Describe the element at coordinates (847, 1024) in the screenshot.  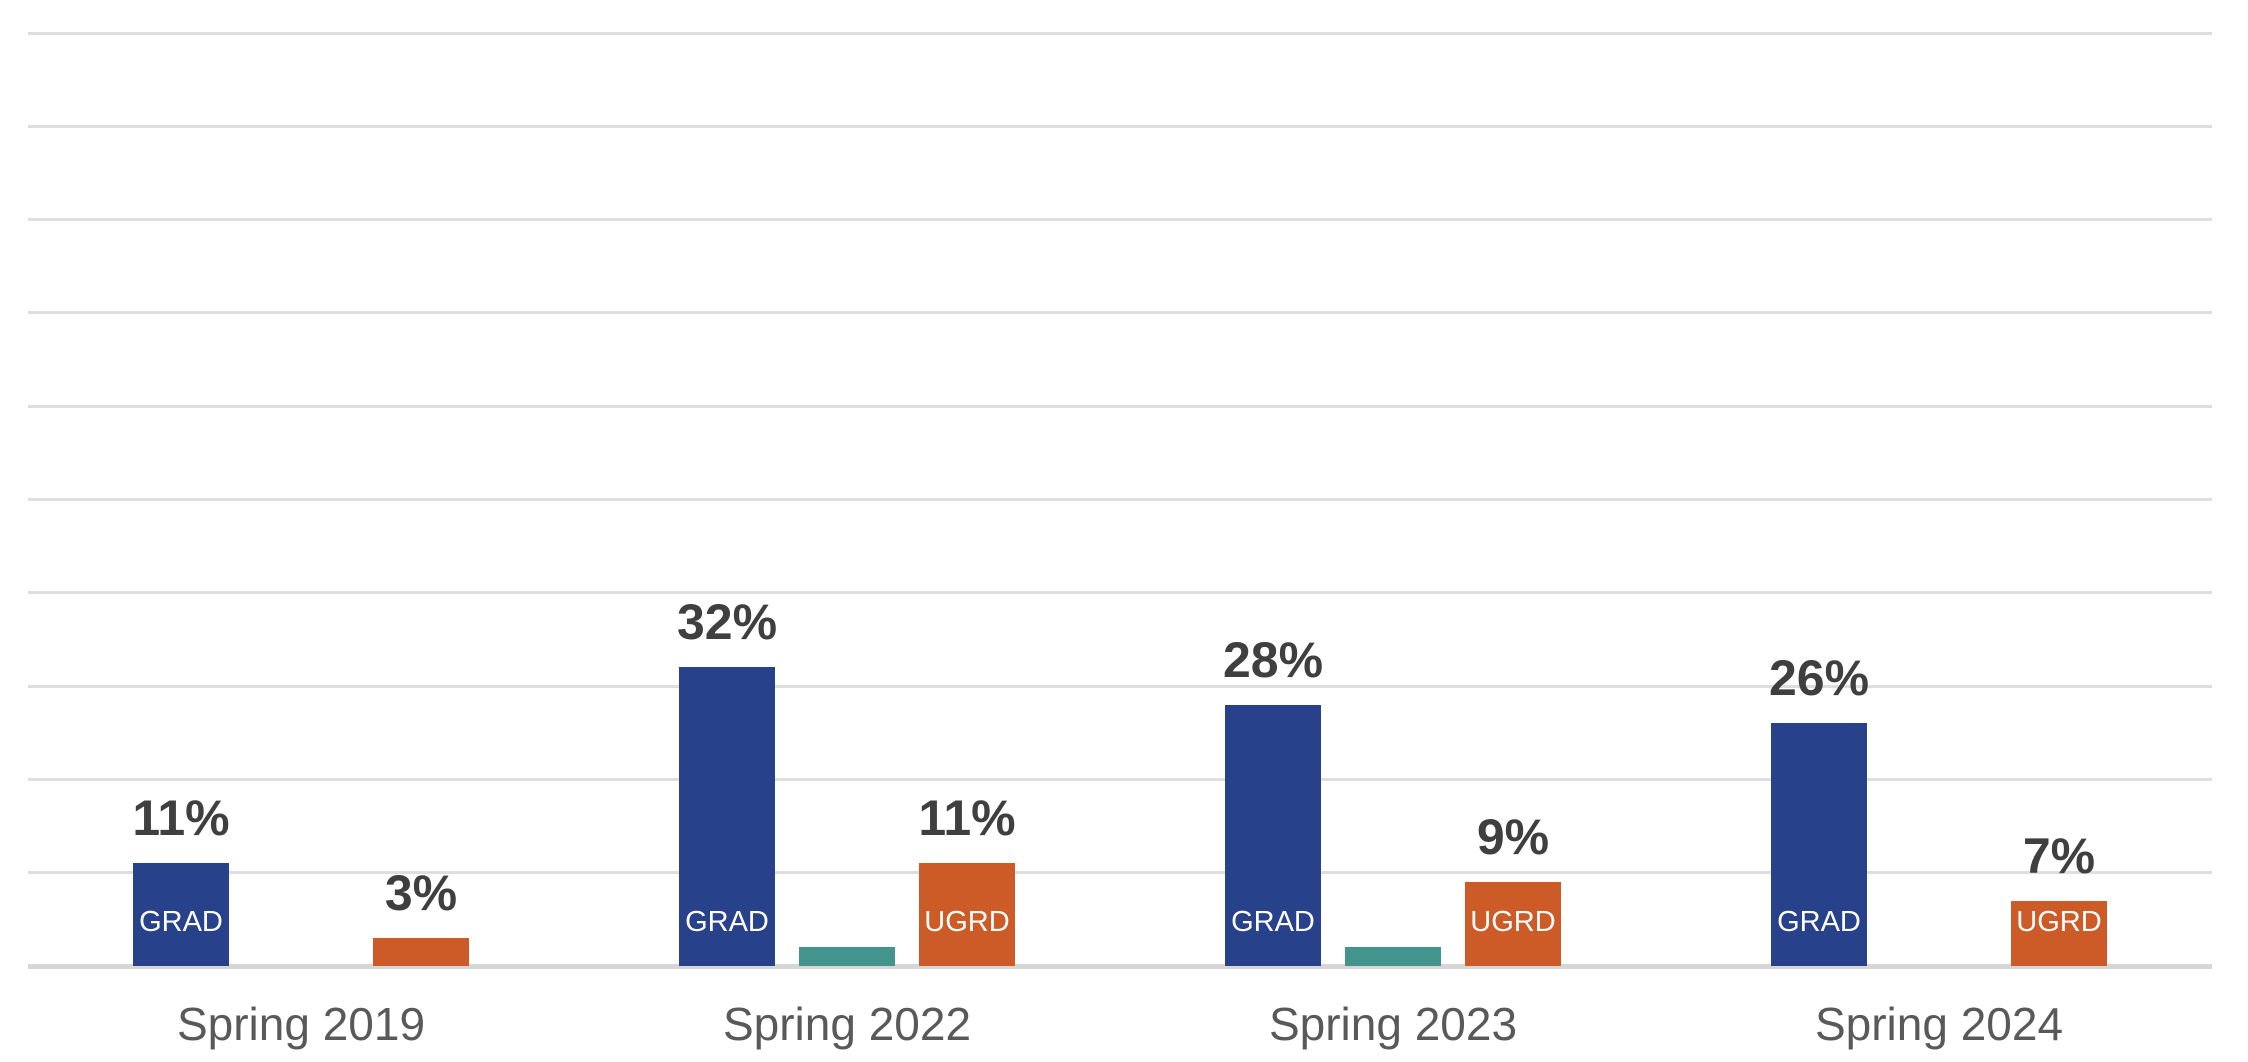
I see `category-label: Spring 2022` at that location.